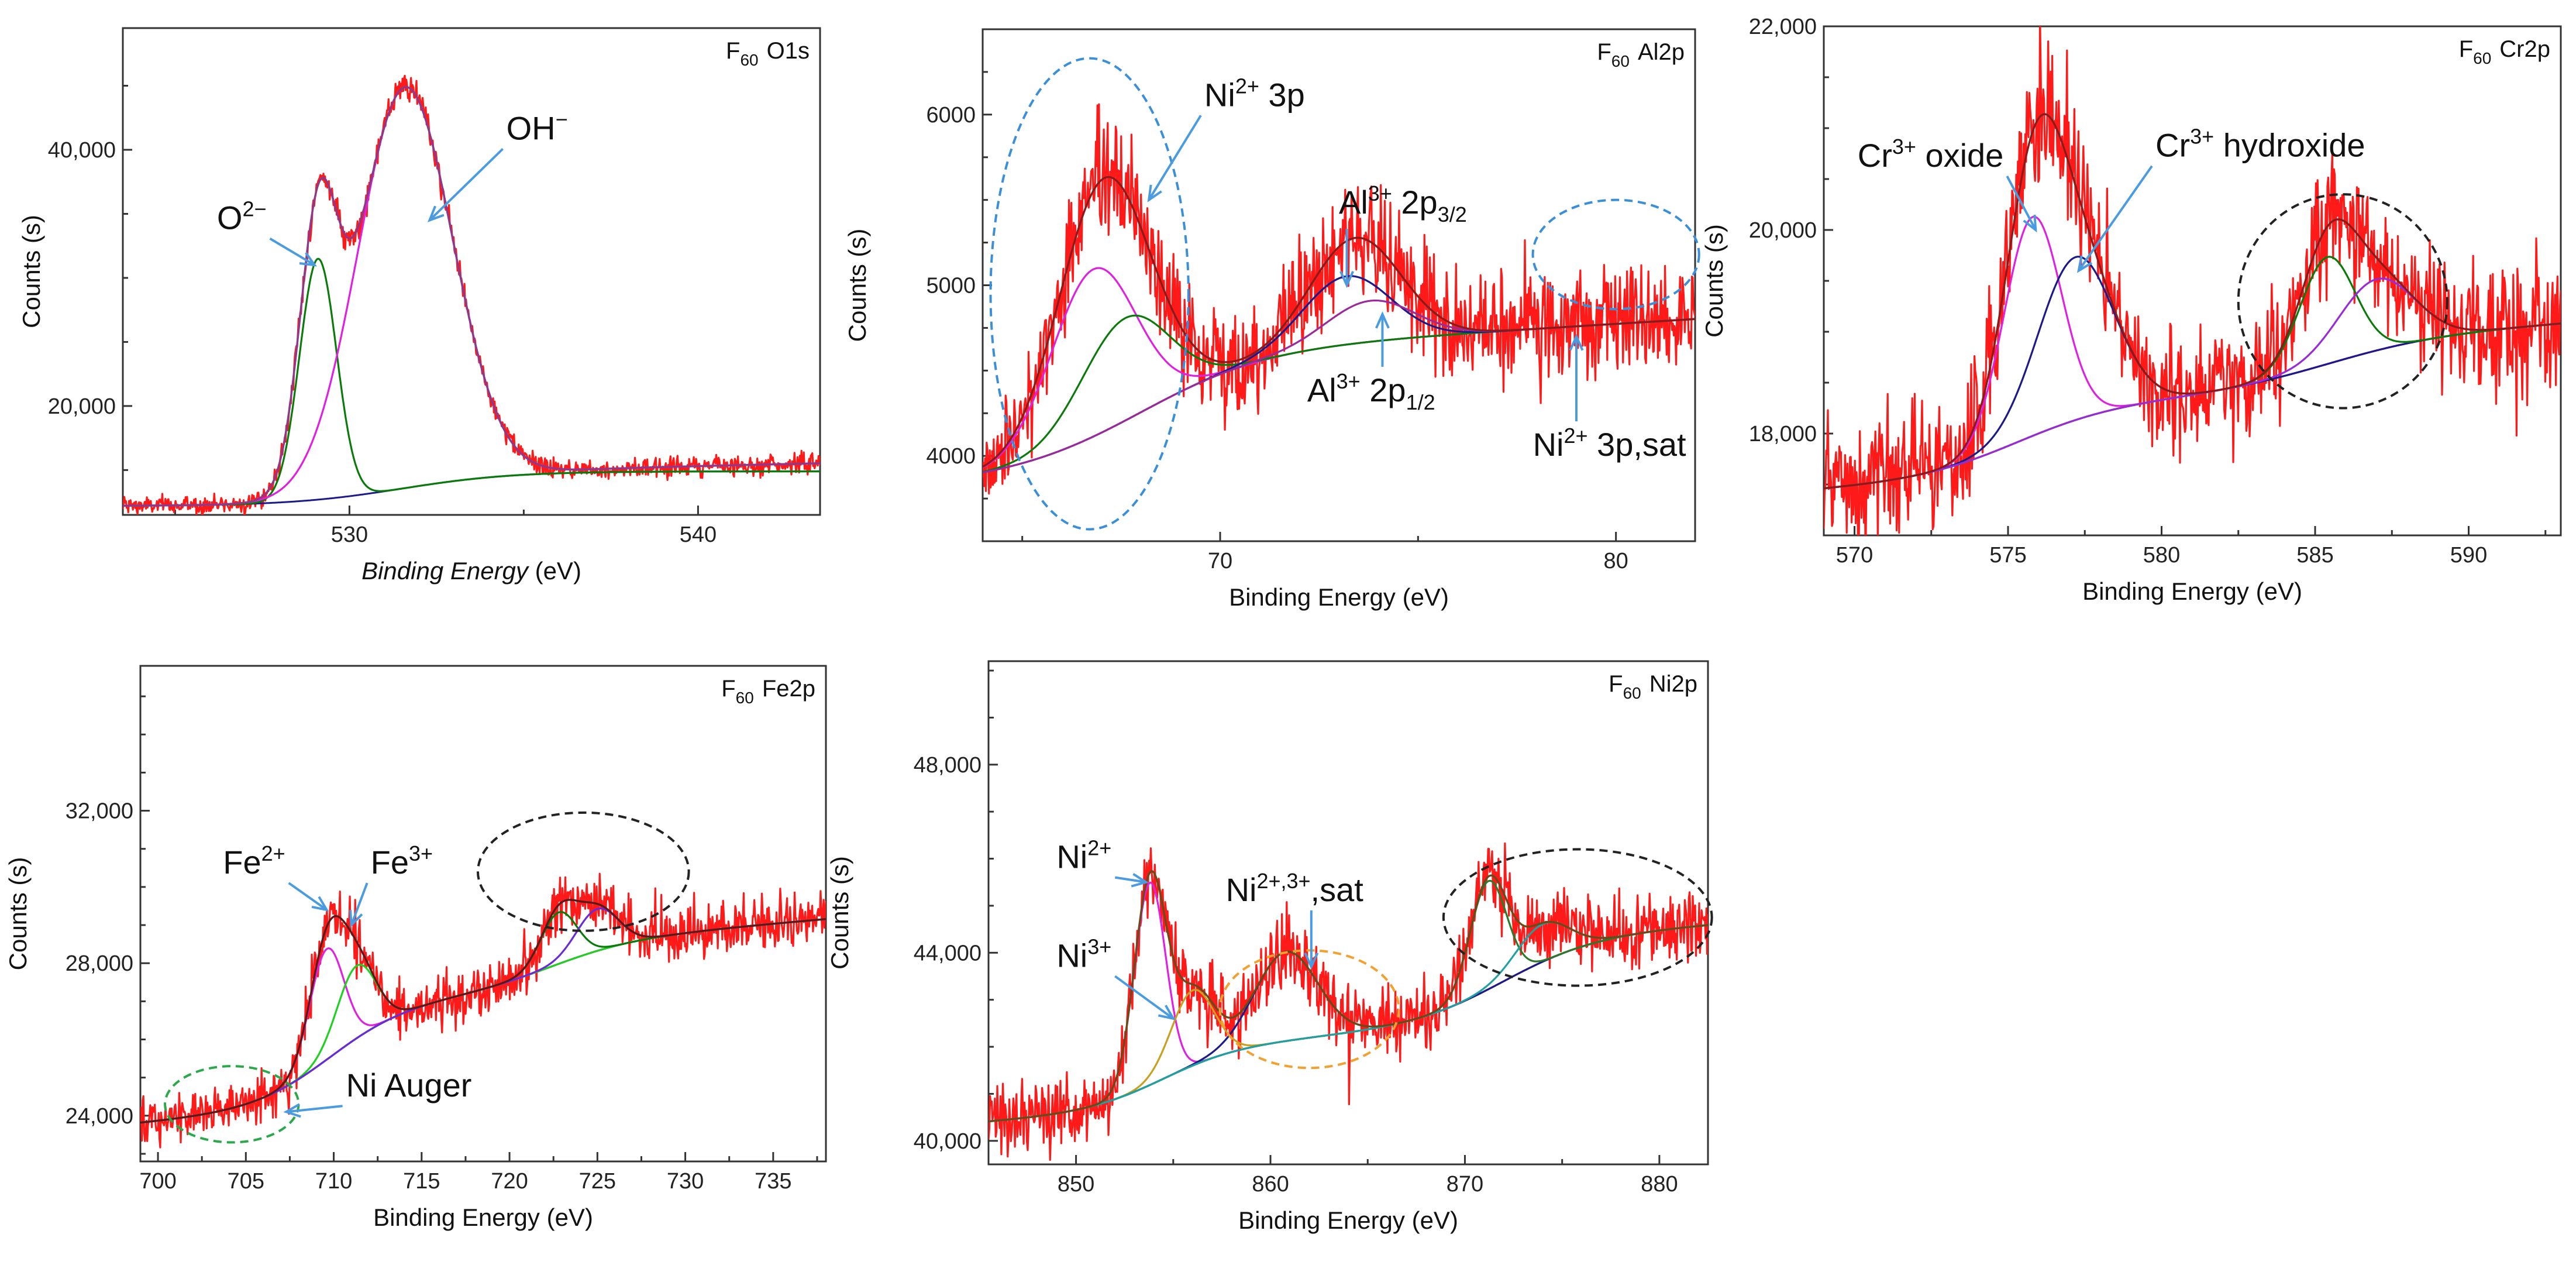 The image size is (2576, 1265). I want to click on x-tick-label: 720, so click(509, 1181).